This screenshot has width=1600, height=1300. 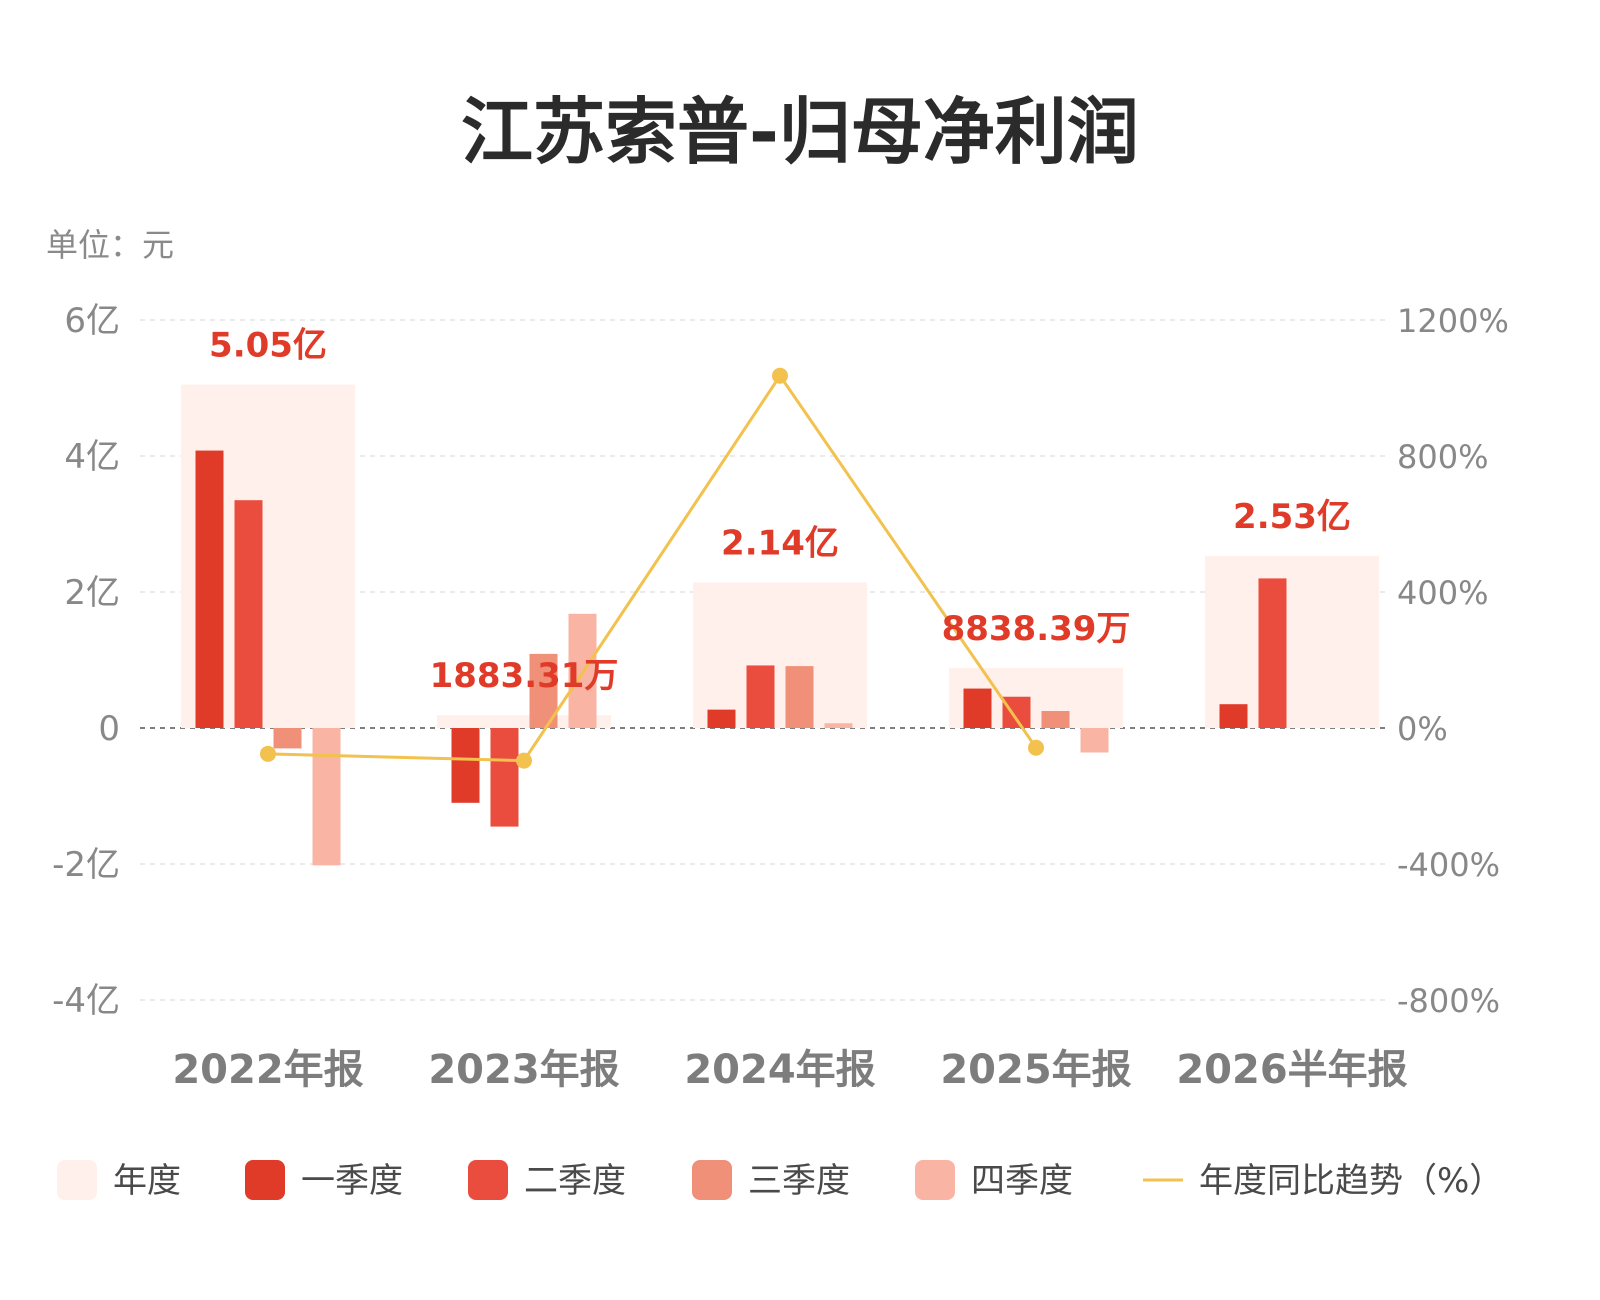 I want to click on y2-tick-label: 0%, so click(x=1422, y=729).